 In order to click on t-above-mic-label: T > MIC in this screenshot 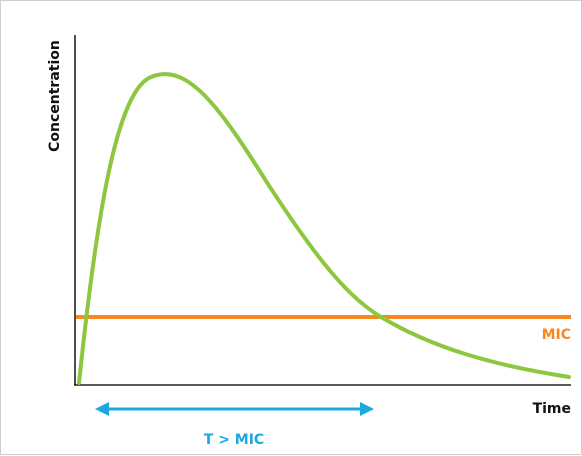, I will do `click(234, 440)`.